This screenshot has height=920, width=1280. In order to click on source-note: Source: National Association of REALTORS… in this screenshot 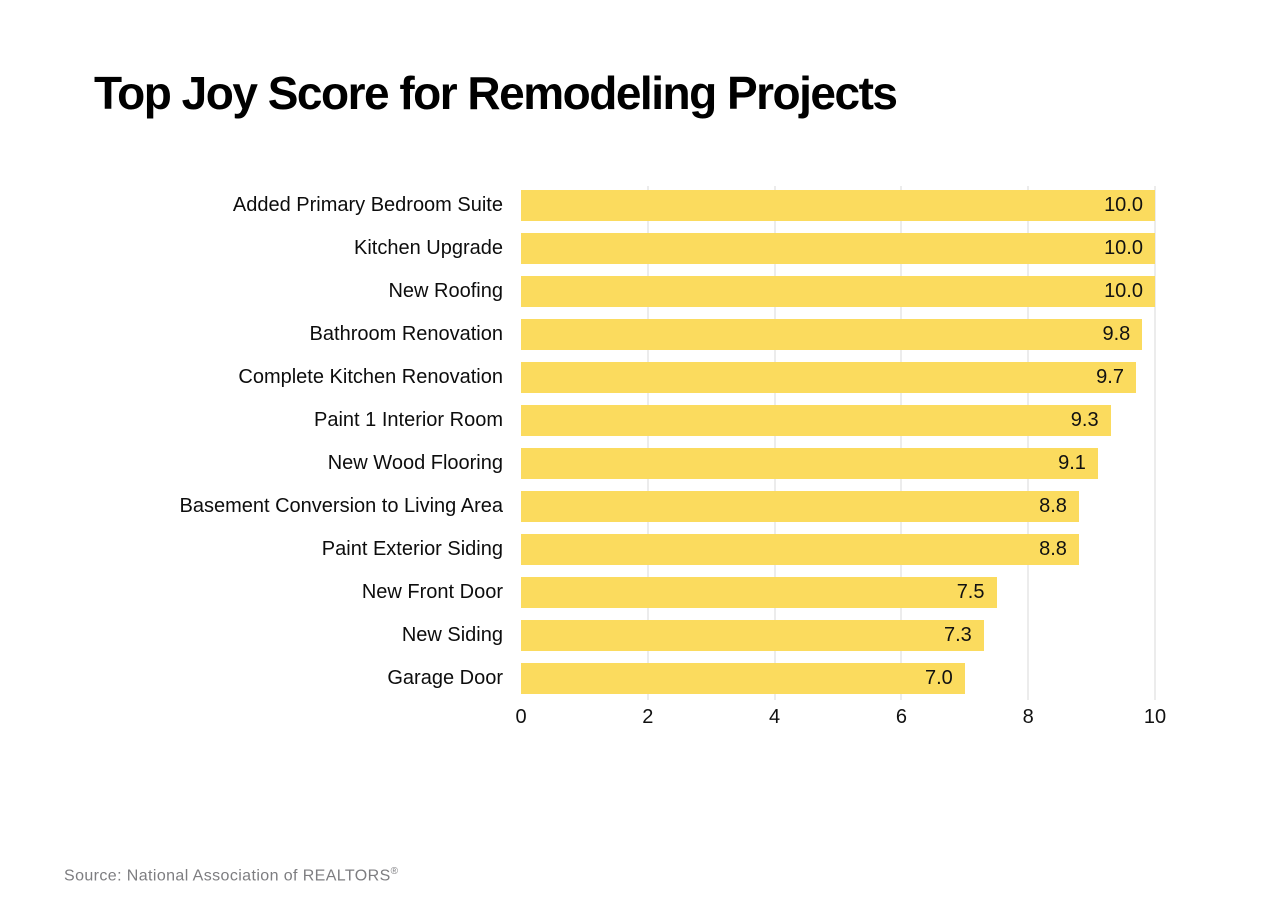, I will do `click(231, 875)`.